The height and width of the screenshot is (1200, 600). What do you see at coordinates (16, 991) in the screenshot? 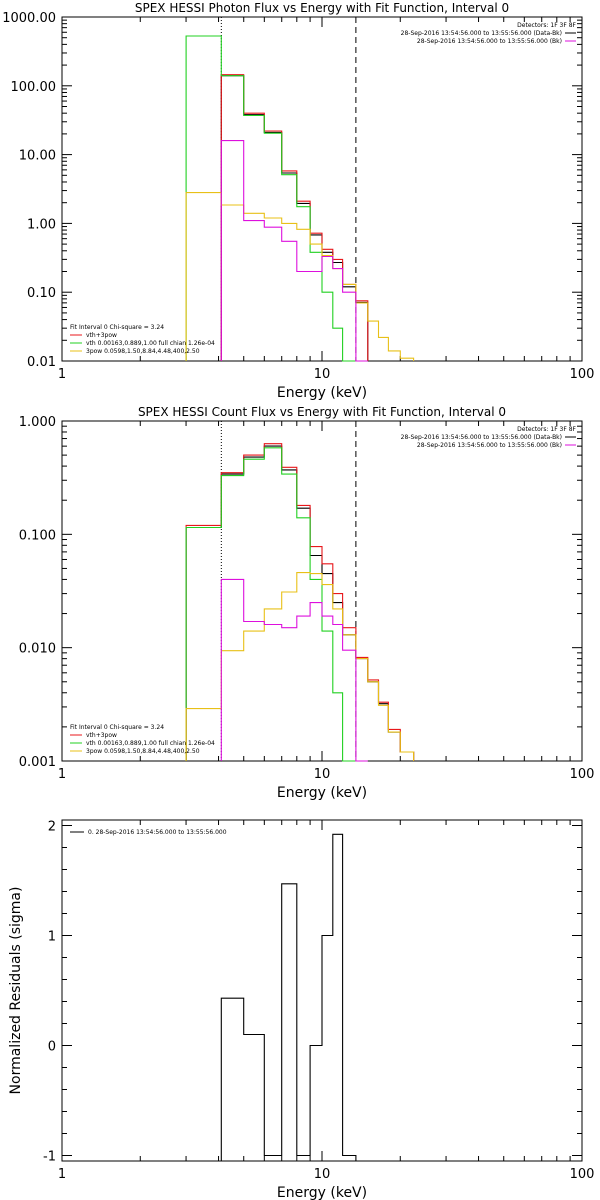
I see `y-axis-label: Normalized Residuals (sigma)` at bounding box center [16, 991].